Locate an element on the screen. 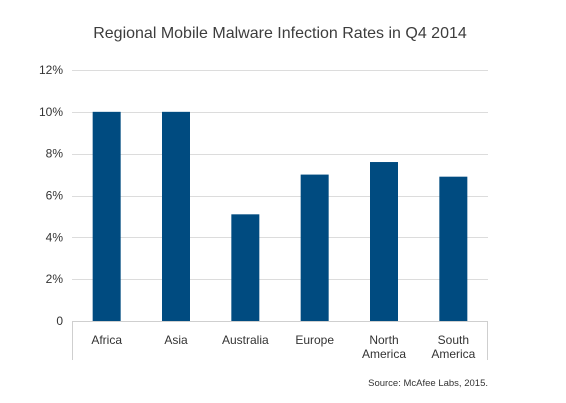 The height and width of the screenshot is (403, 566). x-category-label: North America is located at coordinates (384, 347).